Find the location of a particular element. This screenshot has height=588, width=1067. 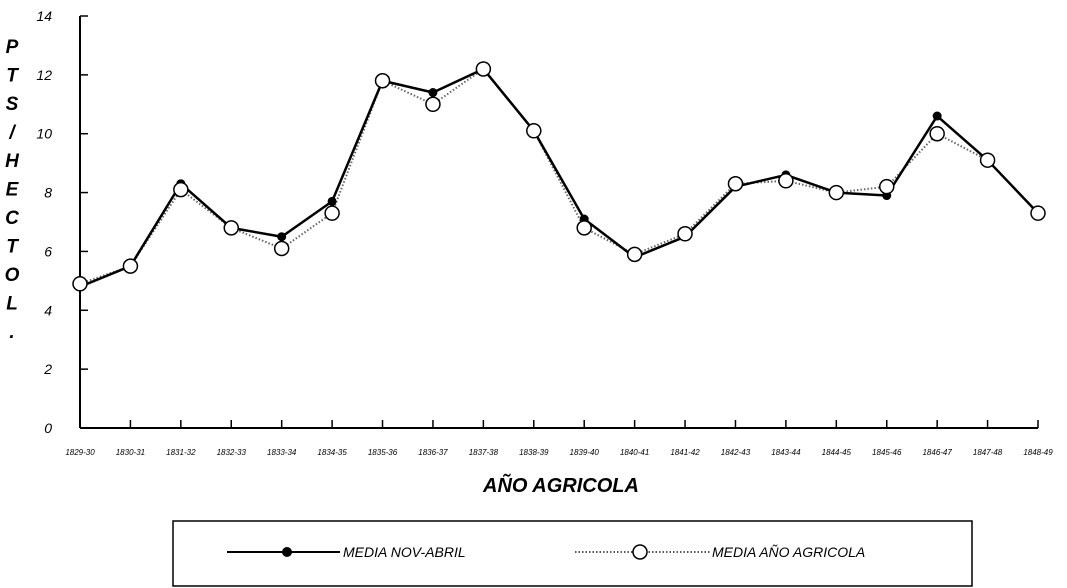

x-tick-label: 1830-31 is located at coordinates (130, 452).